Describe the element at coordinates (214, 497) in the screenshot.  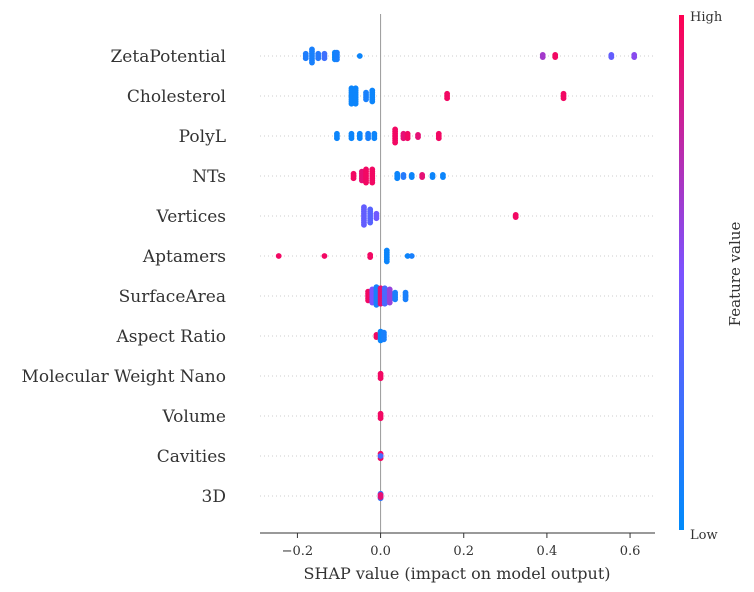
I see `feature-label: 3D` at that location.